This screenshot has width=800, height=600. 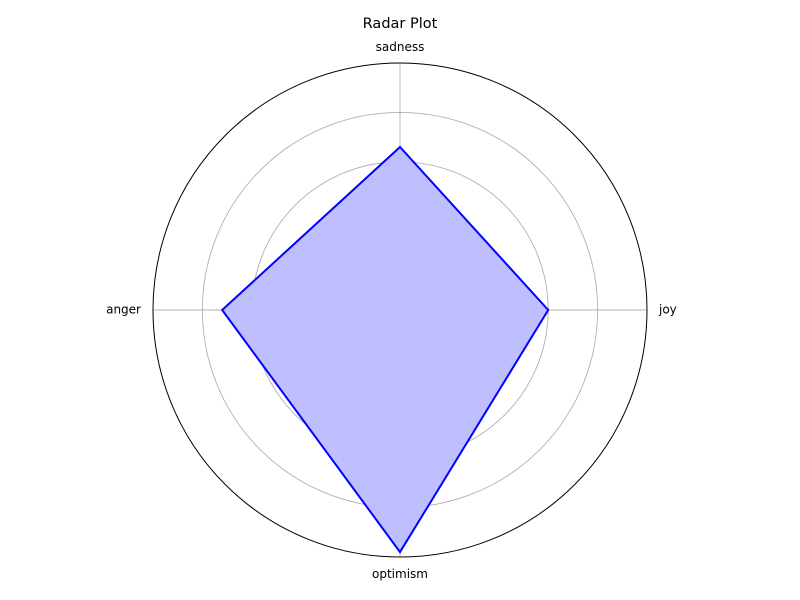 I want to click on category-label-anger: anger, so click(x=123, y=310).